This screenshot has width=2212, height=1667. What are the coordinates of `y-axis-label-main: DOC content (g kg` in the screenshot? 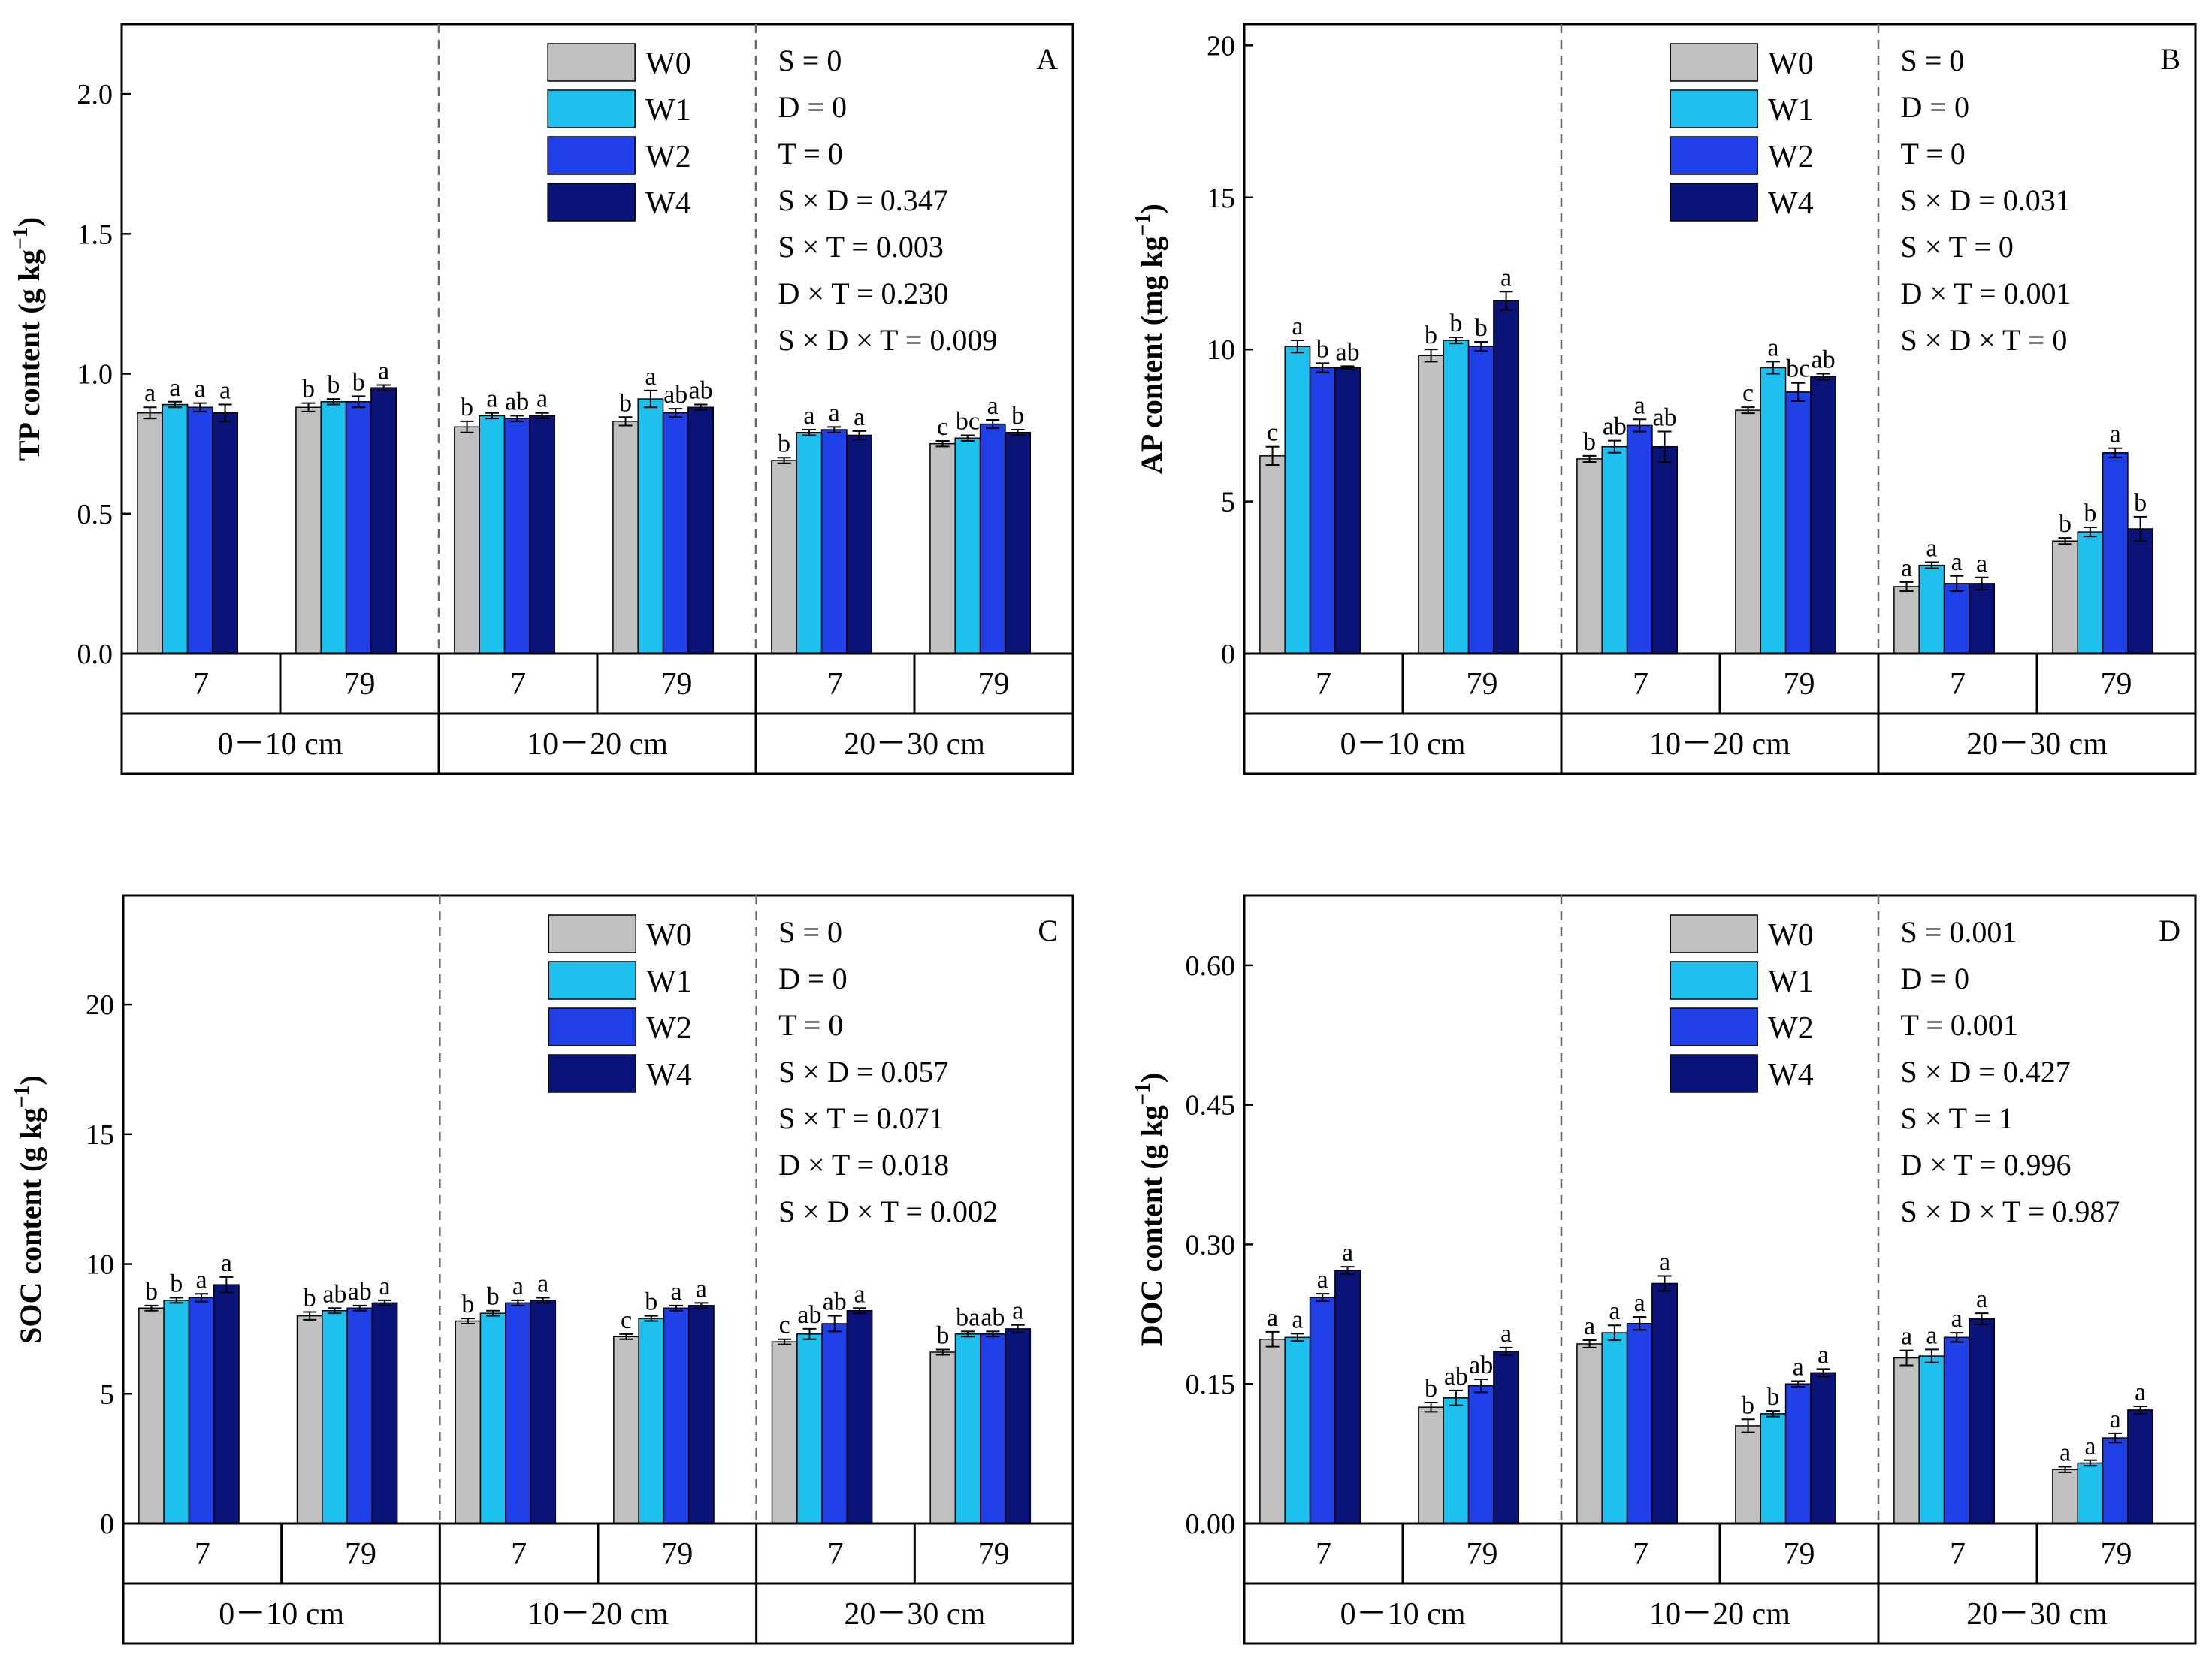 It's located at (1152, 1225).